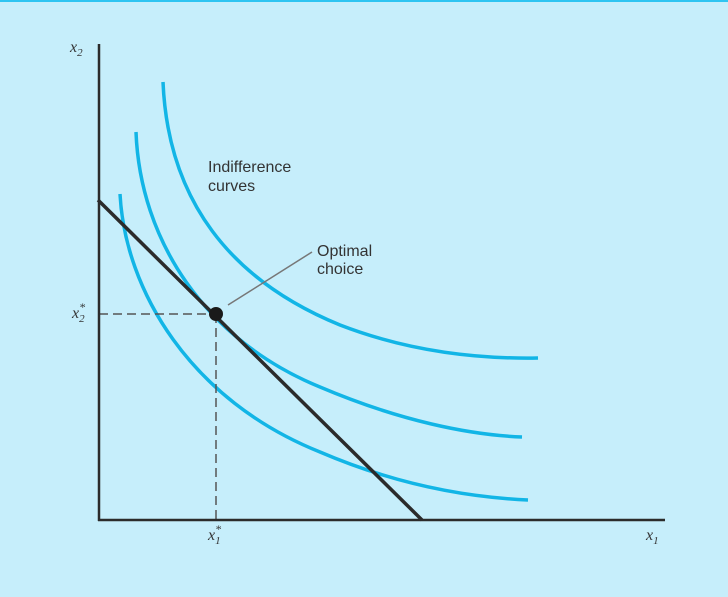  What do you see at coordinates (652, 537) in the screenshot?
I see `x-axis-label: x1` at bounding box center [652, 537].